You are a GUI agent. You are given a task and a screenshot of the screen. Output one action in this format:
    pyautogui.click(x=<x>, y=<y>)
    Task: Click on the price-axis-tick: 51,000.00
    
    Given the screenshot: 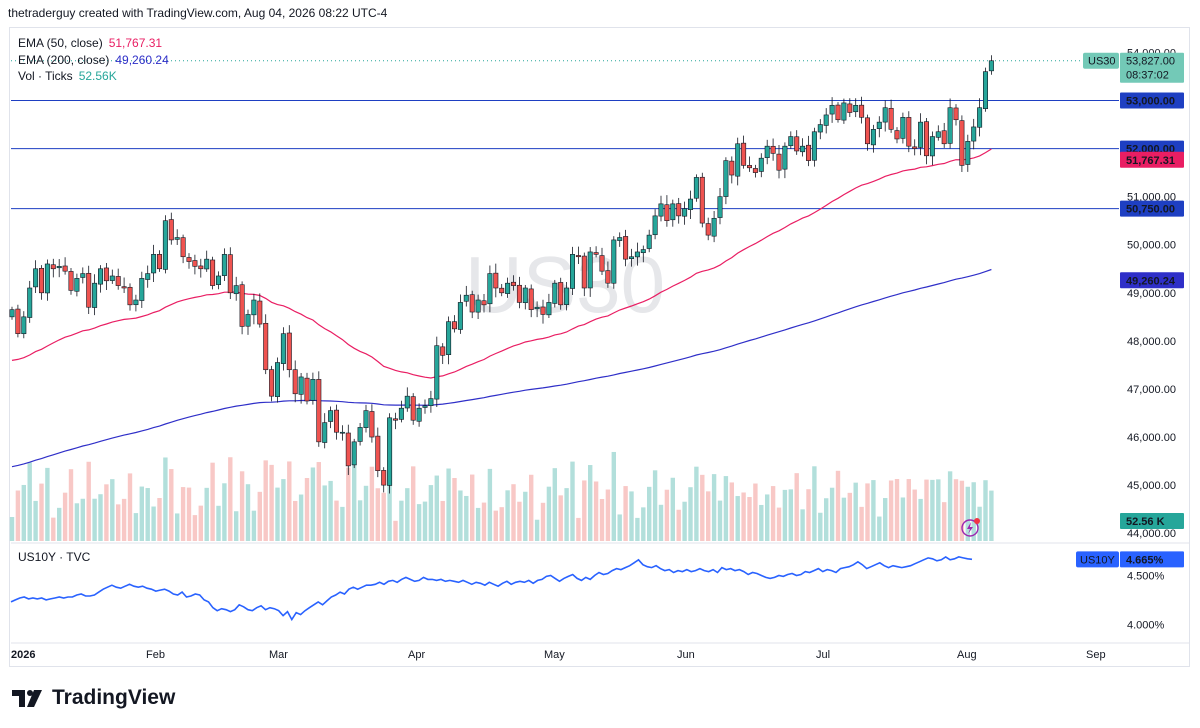 What is the action you would take?
    pyautogui.click(x=1151, y=198)
    